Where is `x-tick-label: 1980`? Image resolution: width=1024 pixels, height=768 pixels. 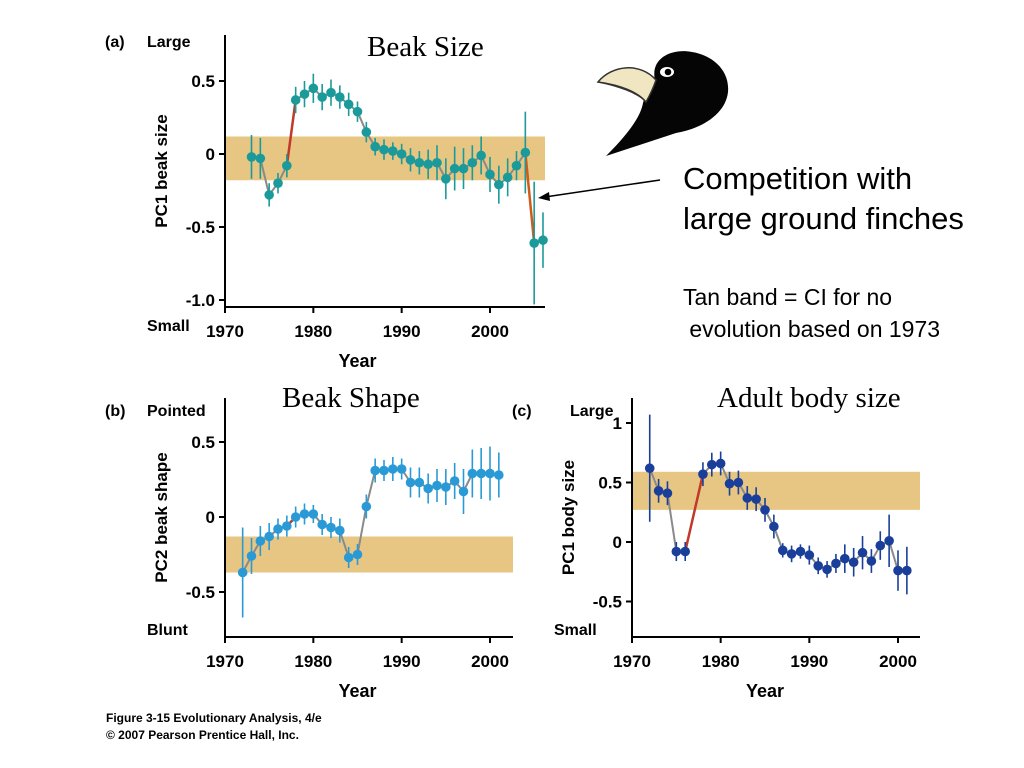
x-tick-label: 1980 is located at coordinates (721, 661).